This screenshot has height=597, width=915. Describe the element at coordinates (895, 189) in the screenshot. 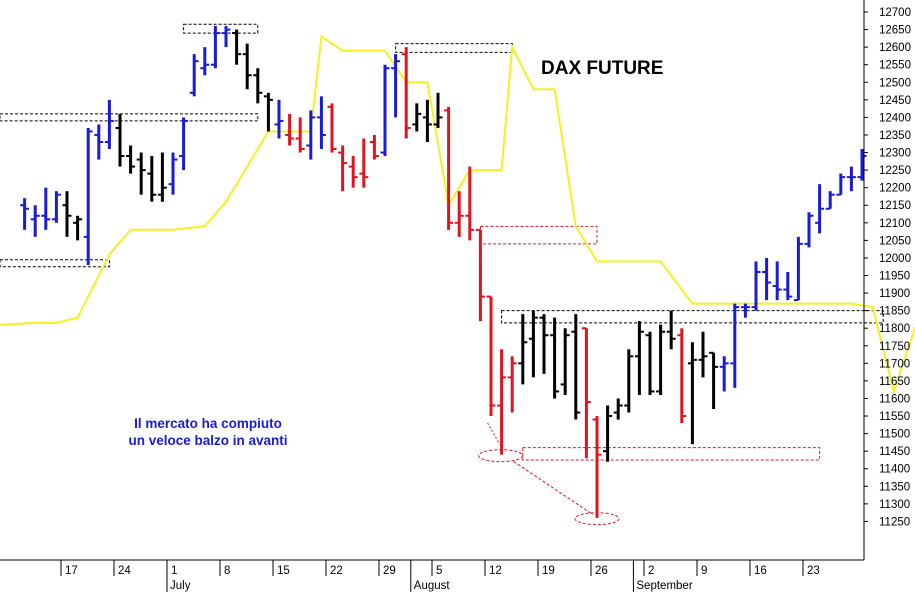

I see `y-tick-label-12200: 12200` at that location.